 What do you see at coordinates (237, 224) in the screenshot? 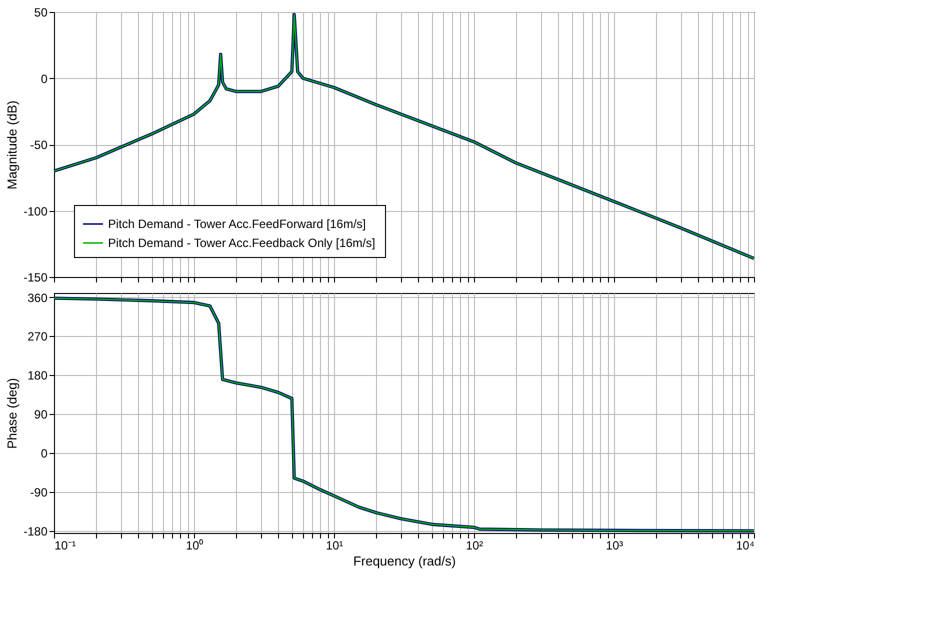
I see `legend-label: Pitch Demand - Tower Acc.FeedForward [16m/s]` at bounding box center [237, 224].